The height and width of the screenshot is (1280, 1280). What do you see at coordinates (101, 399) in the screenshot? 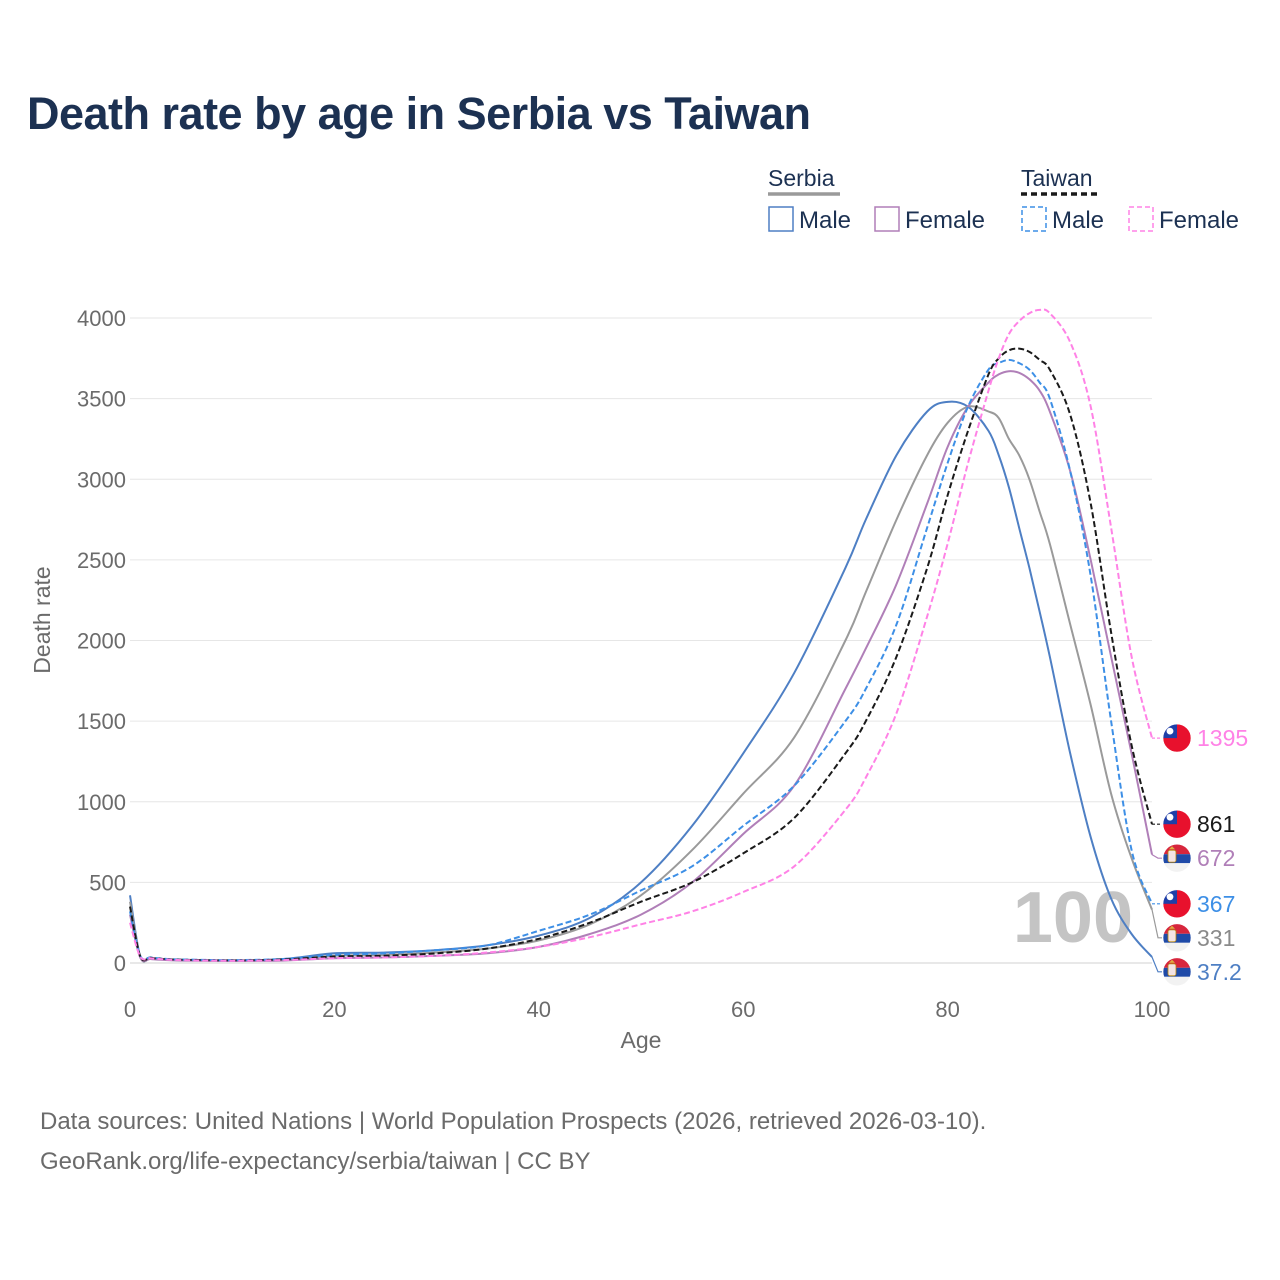
I see `y-tick-label: 3500` at bounding box center [101, 399].